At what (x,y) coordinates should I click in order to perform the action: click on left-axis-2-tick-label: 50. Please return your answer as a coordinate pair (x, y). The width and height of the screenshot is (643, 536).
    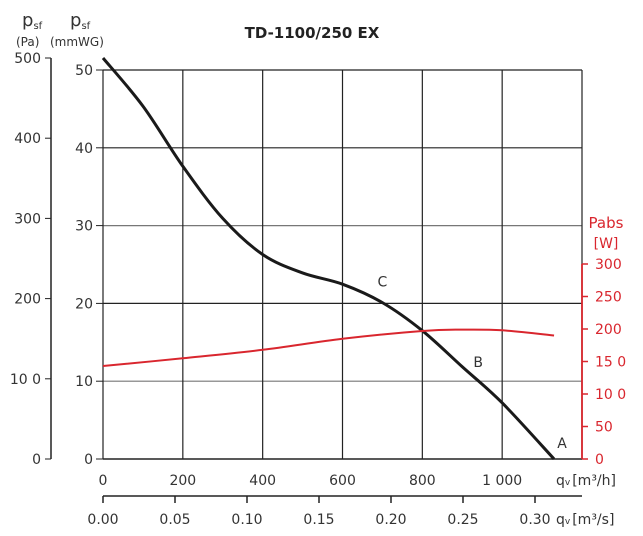
    Looking at the image, I should click on (84, 71).